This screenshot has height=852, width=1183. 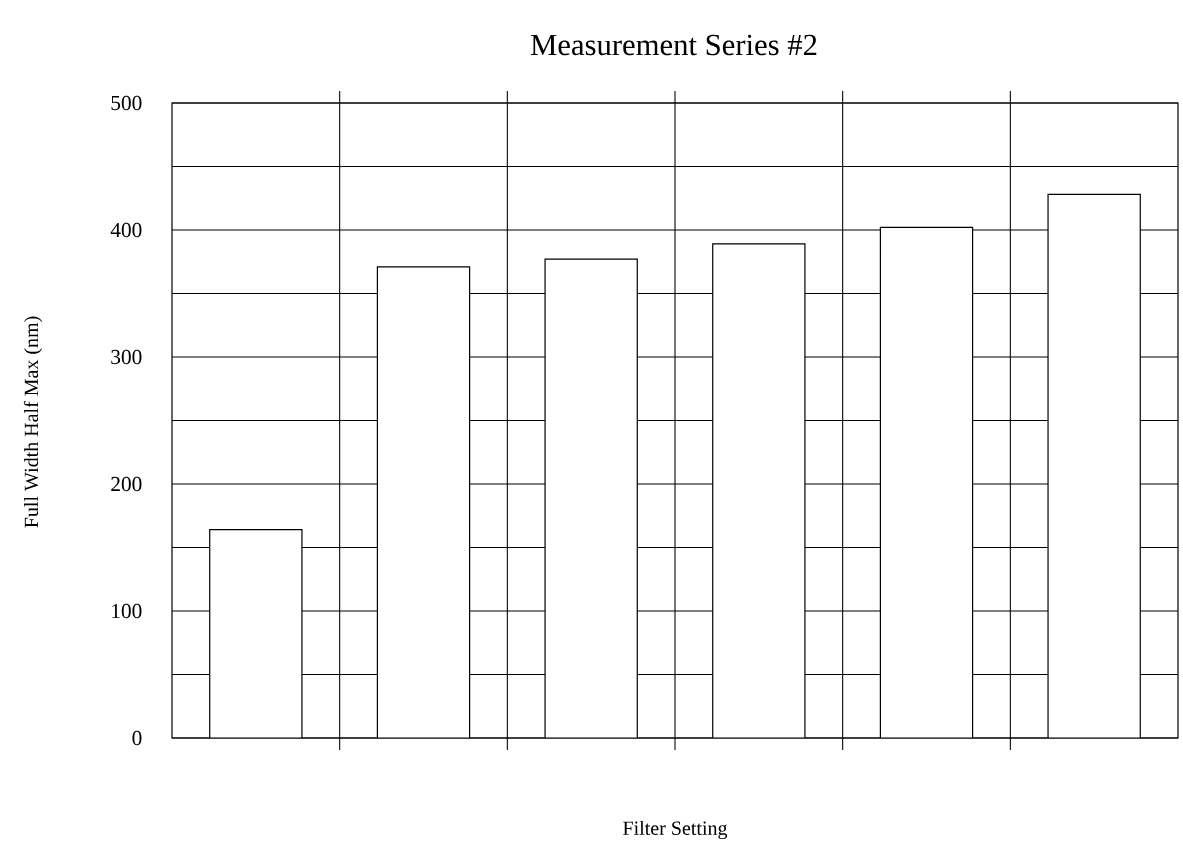 What do you see at coordinates (126, 357) in the screenshot?
I see `y-tick-label: 300` at bounding box center [126, 357].